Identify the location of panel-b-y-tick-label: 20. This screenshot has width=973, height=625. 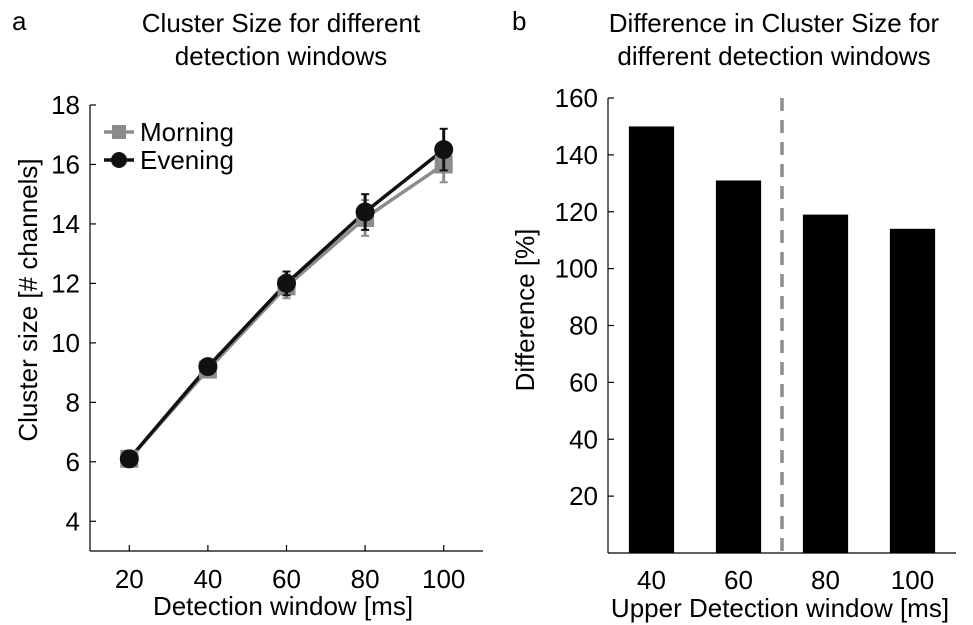
(583, 496).